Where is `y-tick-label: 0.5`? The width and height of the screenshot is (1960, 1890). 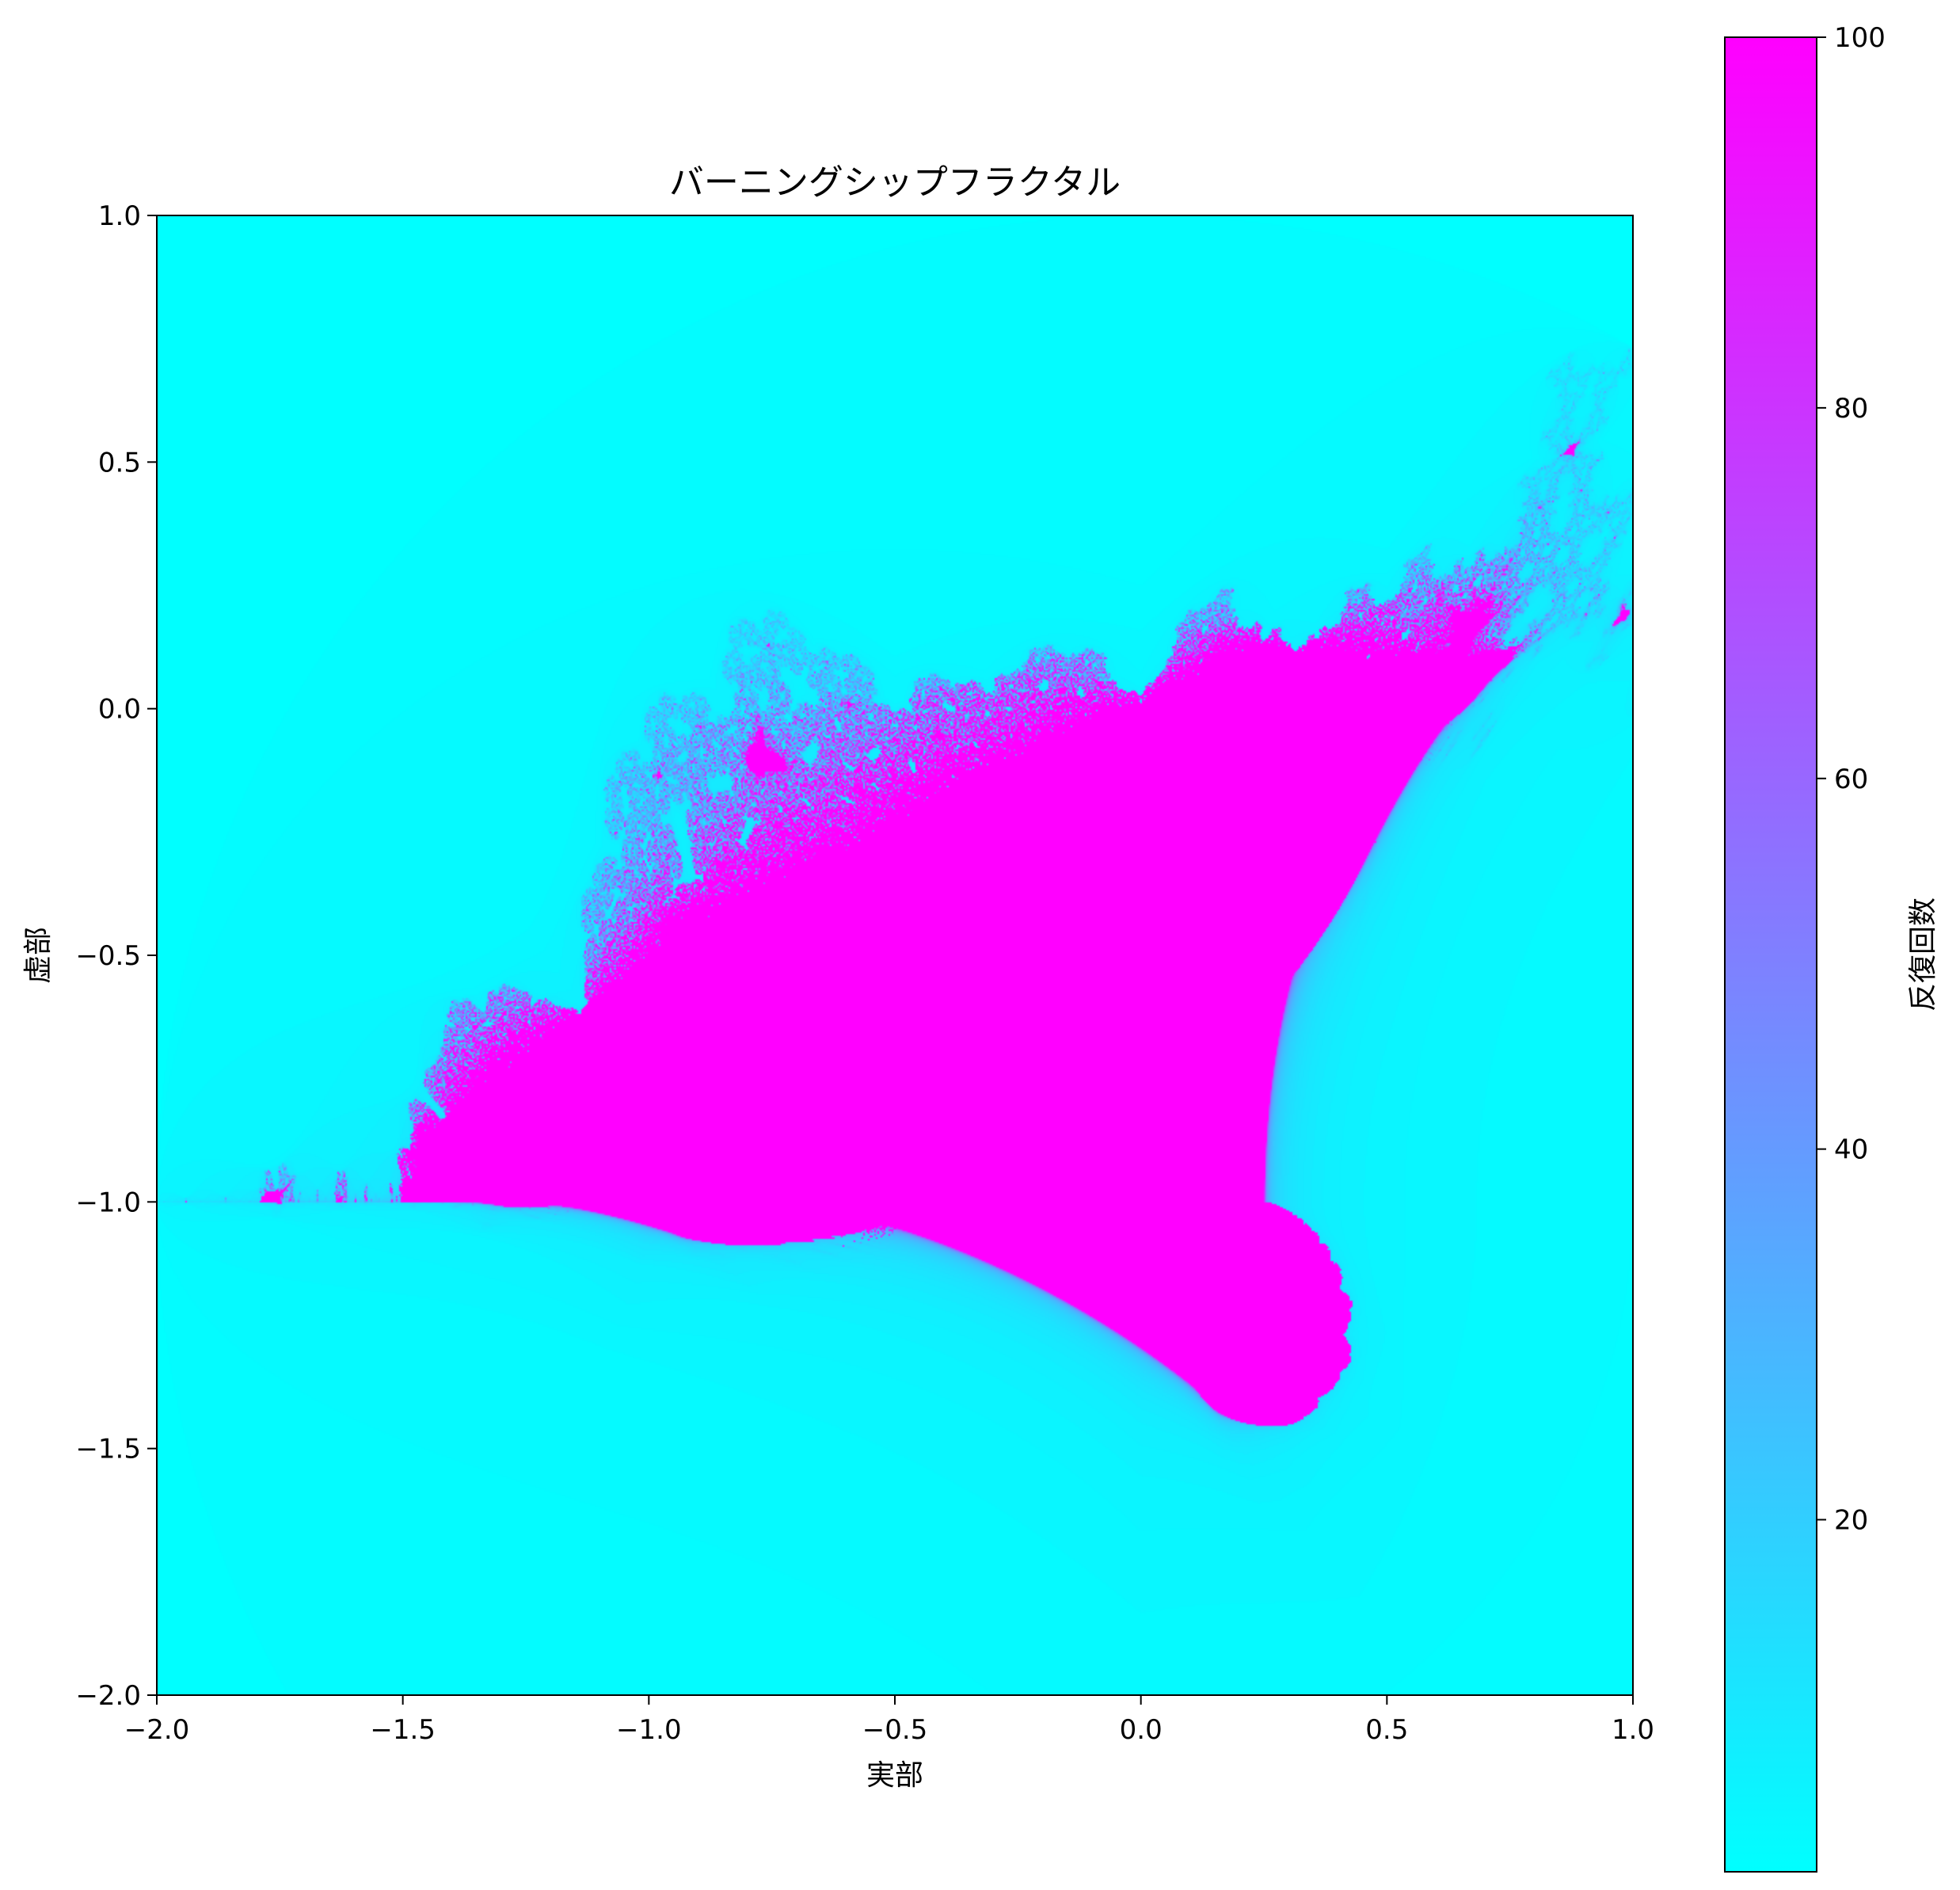 y-tick-label: 0.5 is located at coordinates (119, 462).